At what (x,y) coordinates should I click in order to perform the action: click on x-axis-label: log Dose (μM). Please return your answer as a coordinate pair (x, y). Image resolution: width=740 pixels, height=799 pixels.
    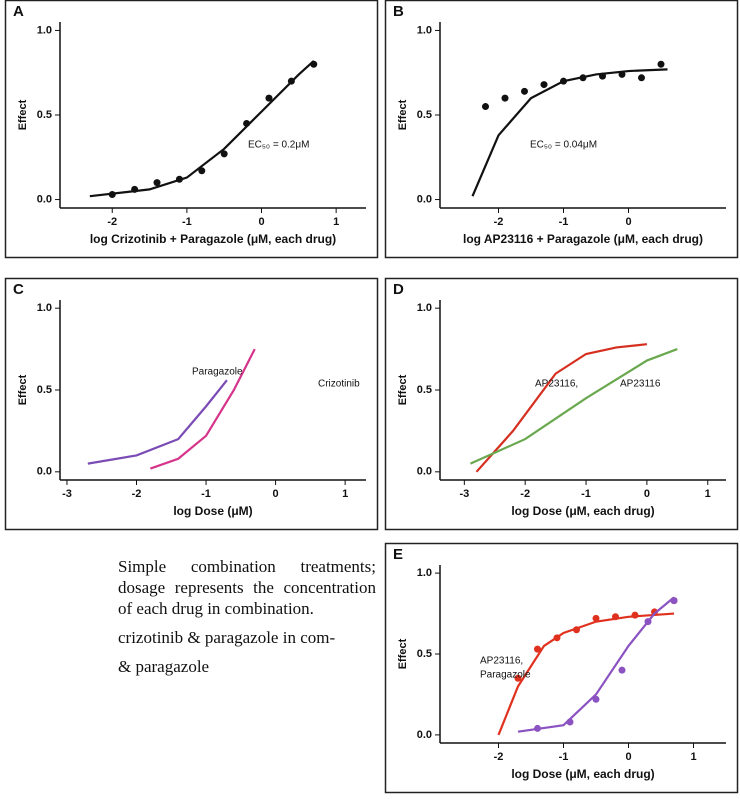
    Looking at the image, I should click on (212, 511).